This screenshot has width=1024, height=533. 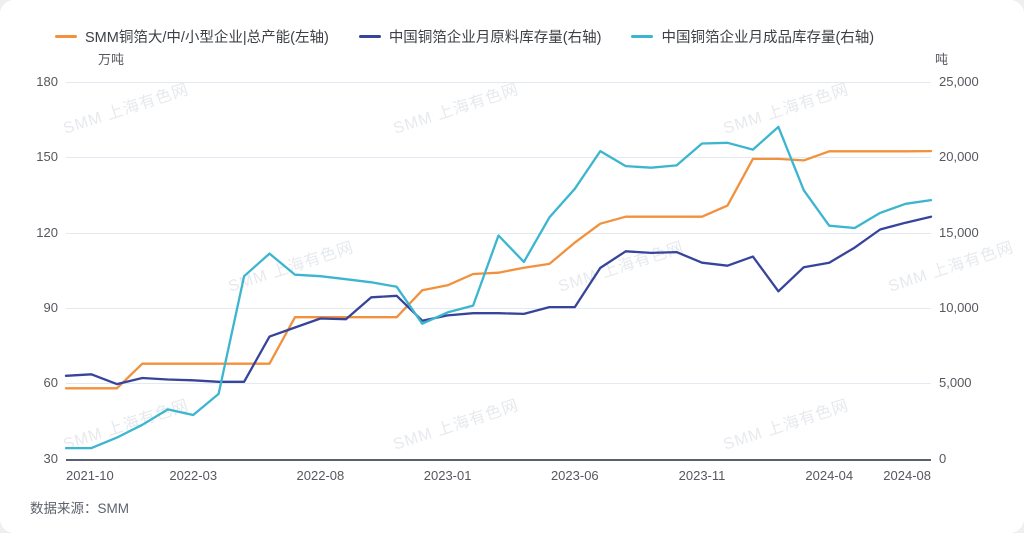 I want to click on legend-item-2: 中国铜箔企业月成品库存量(右轴), so click(x=752, y=36).